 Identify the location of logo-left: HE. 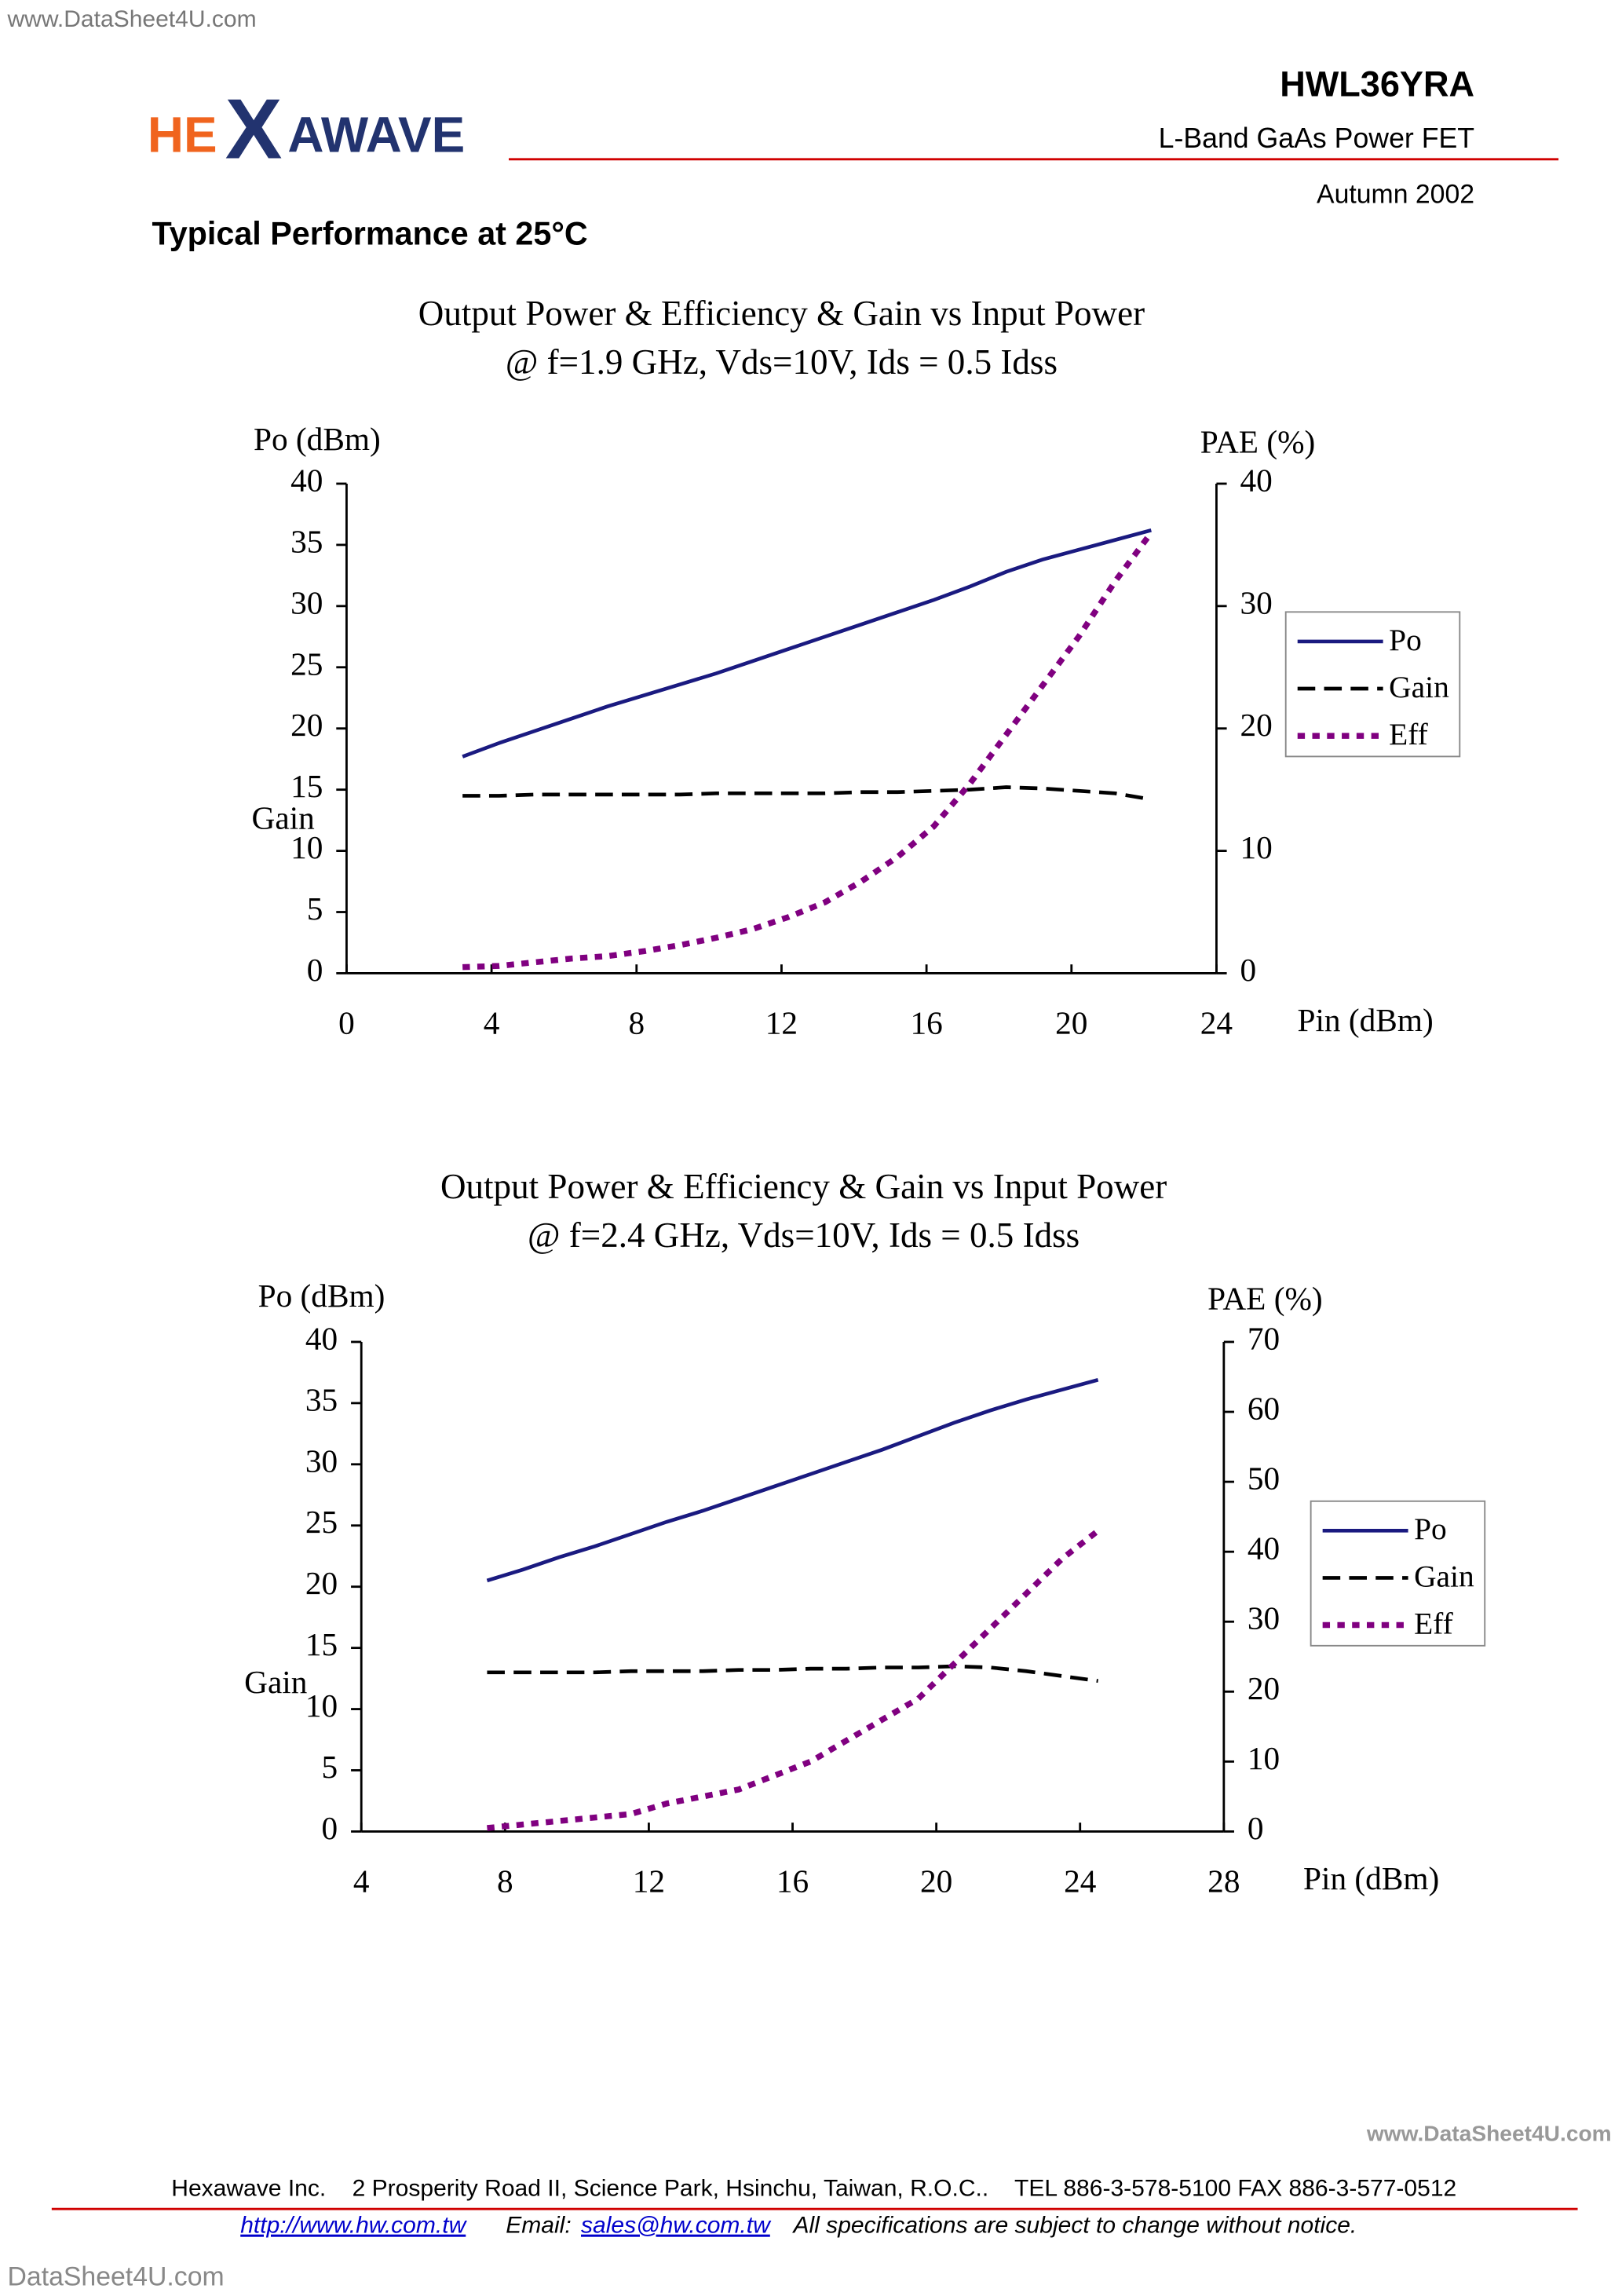
(182, 134).